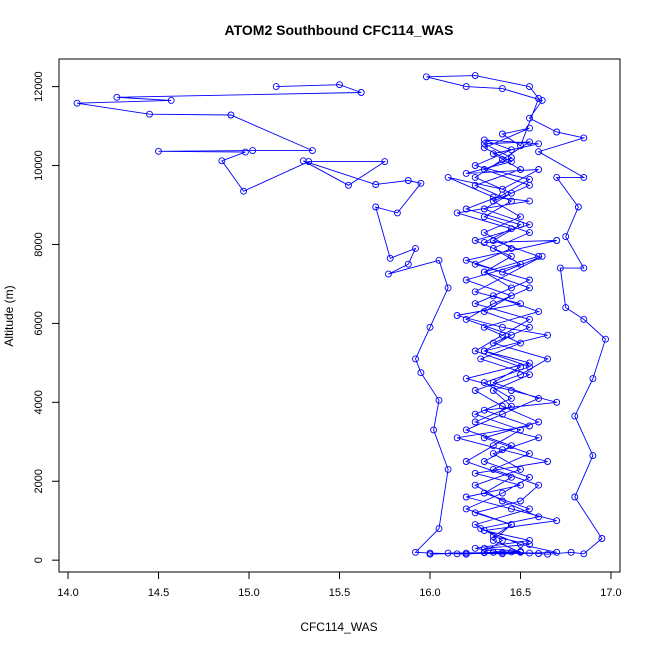  I want to click on x-tick-label: 15.0, so click(248, 593).